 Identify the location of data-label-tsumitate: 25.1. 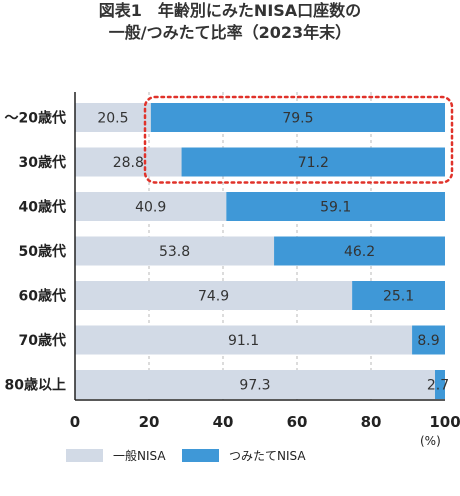
(398, 297).